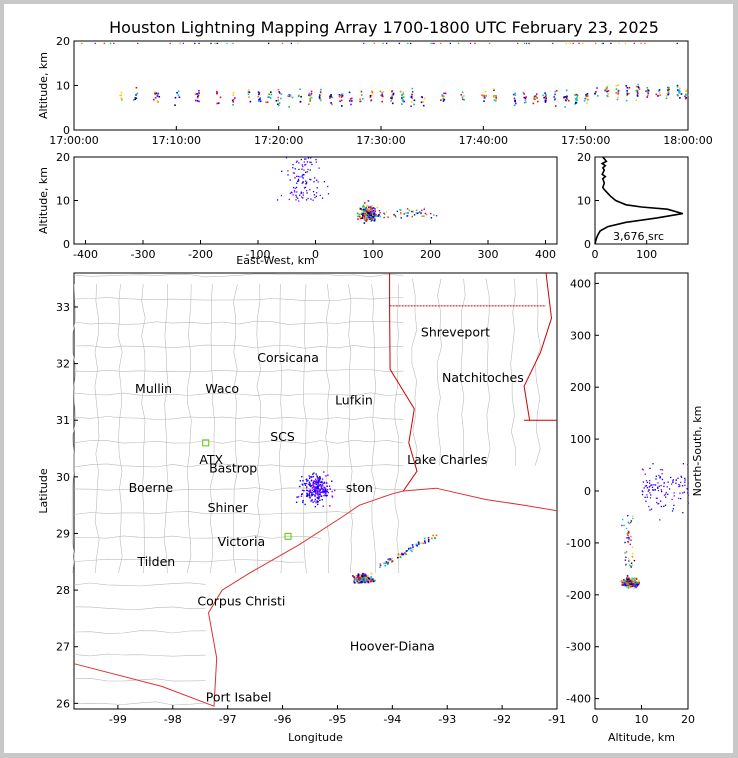  What do you see at coordinates (447, 719) in the screenshot?
I see `x-tick-label: -93` at bounding box center [447, 719].